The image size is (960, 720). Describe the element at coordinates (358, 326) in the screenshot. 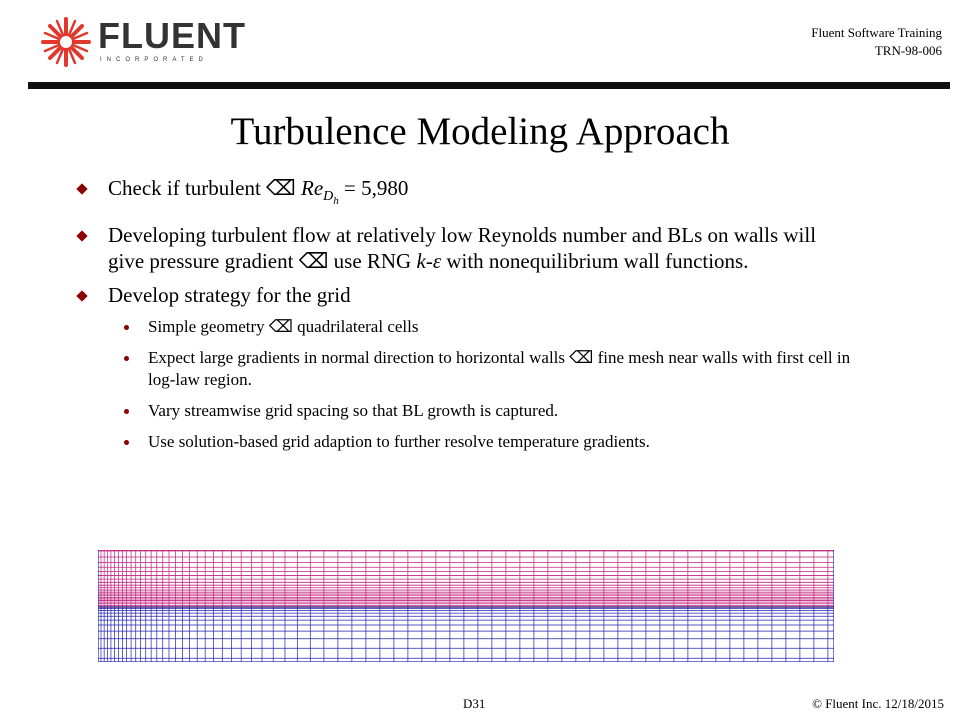

I see `sub-bullet-text: quadrilateral cells` at that location.